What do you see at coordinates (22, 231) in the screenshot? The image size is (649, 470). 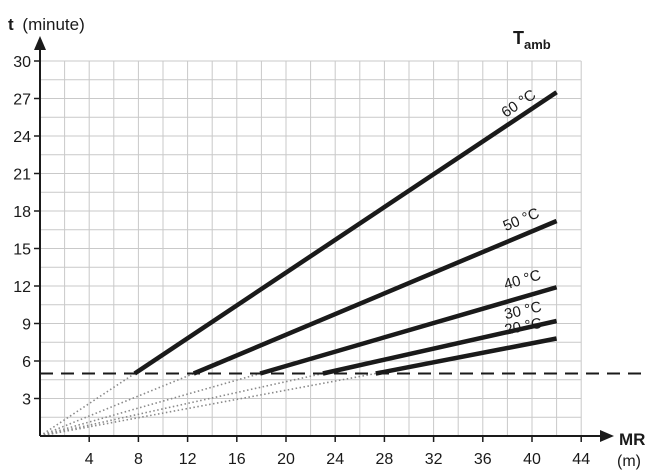 I see `y-tick-labels: 3 6 9 12 15 18 21 24 27 30` at bounding box center [22, 231].